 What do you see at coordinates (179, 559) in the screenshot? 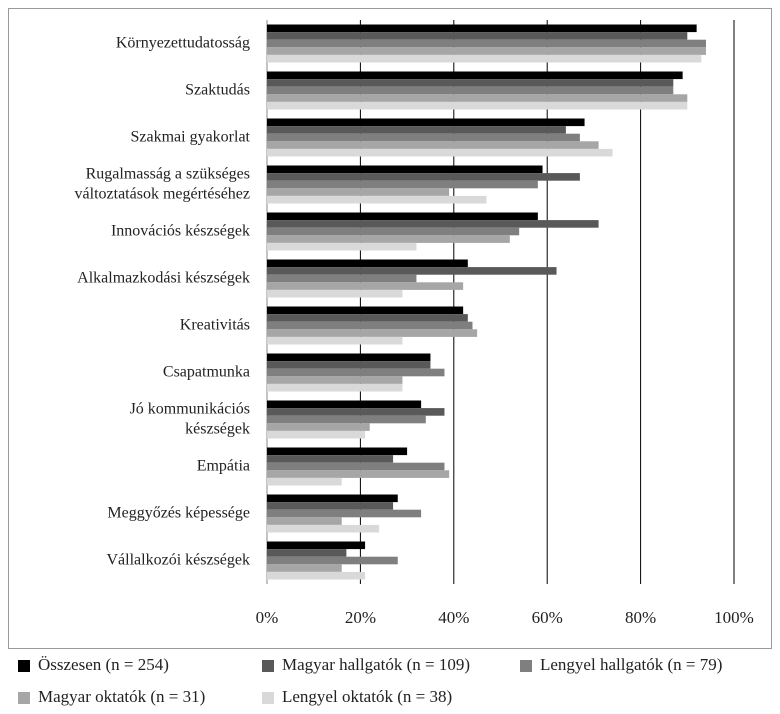
I see `category-label: Vállalkozói készségek` at bounding box center [179, 559].